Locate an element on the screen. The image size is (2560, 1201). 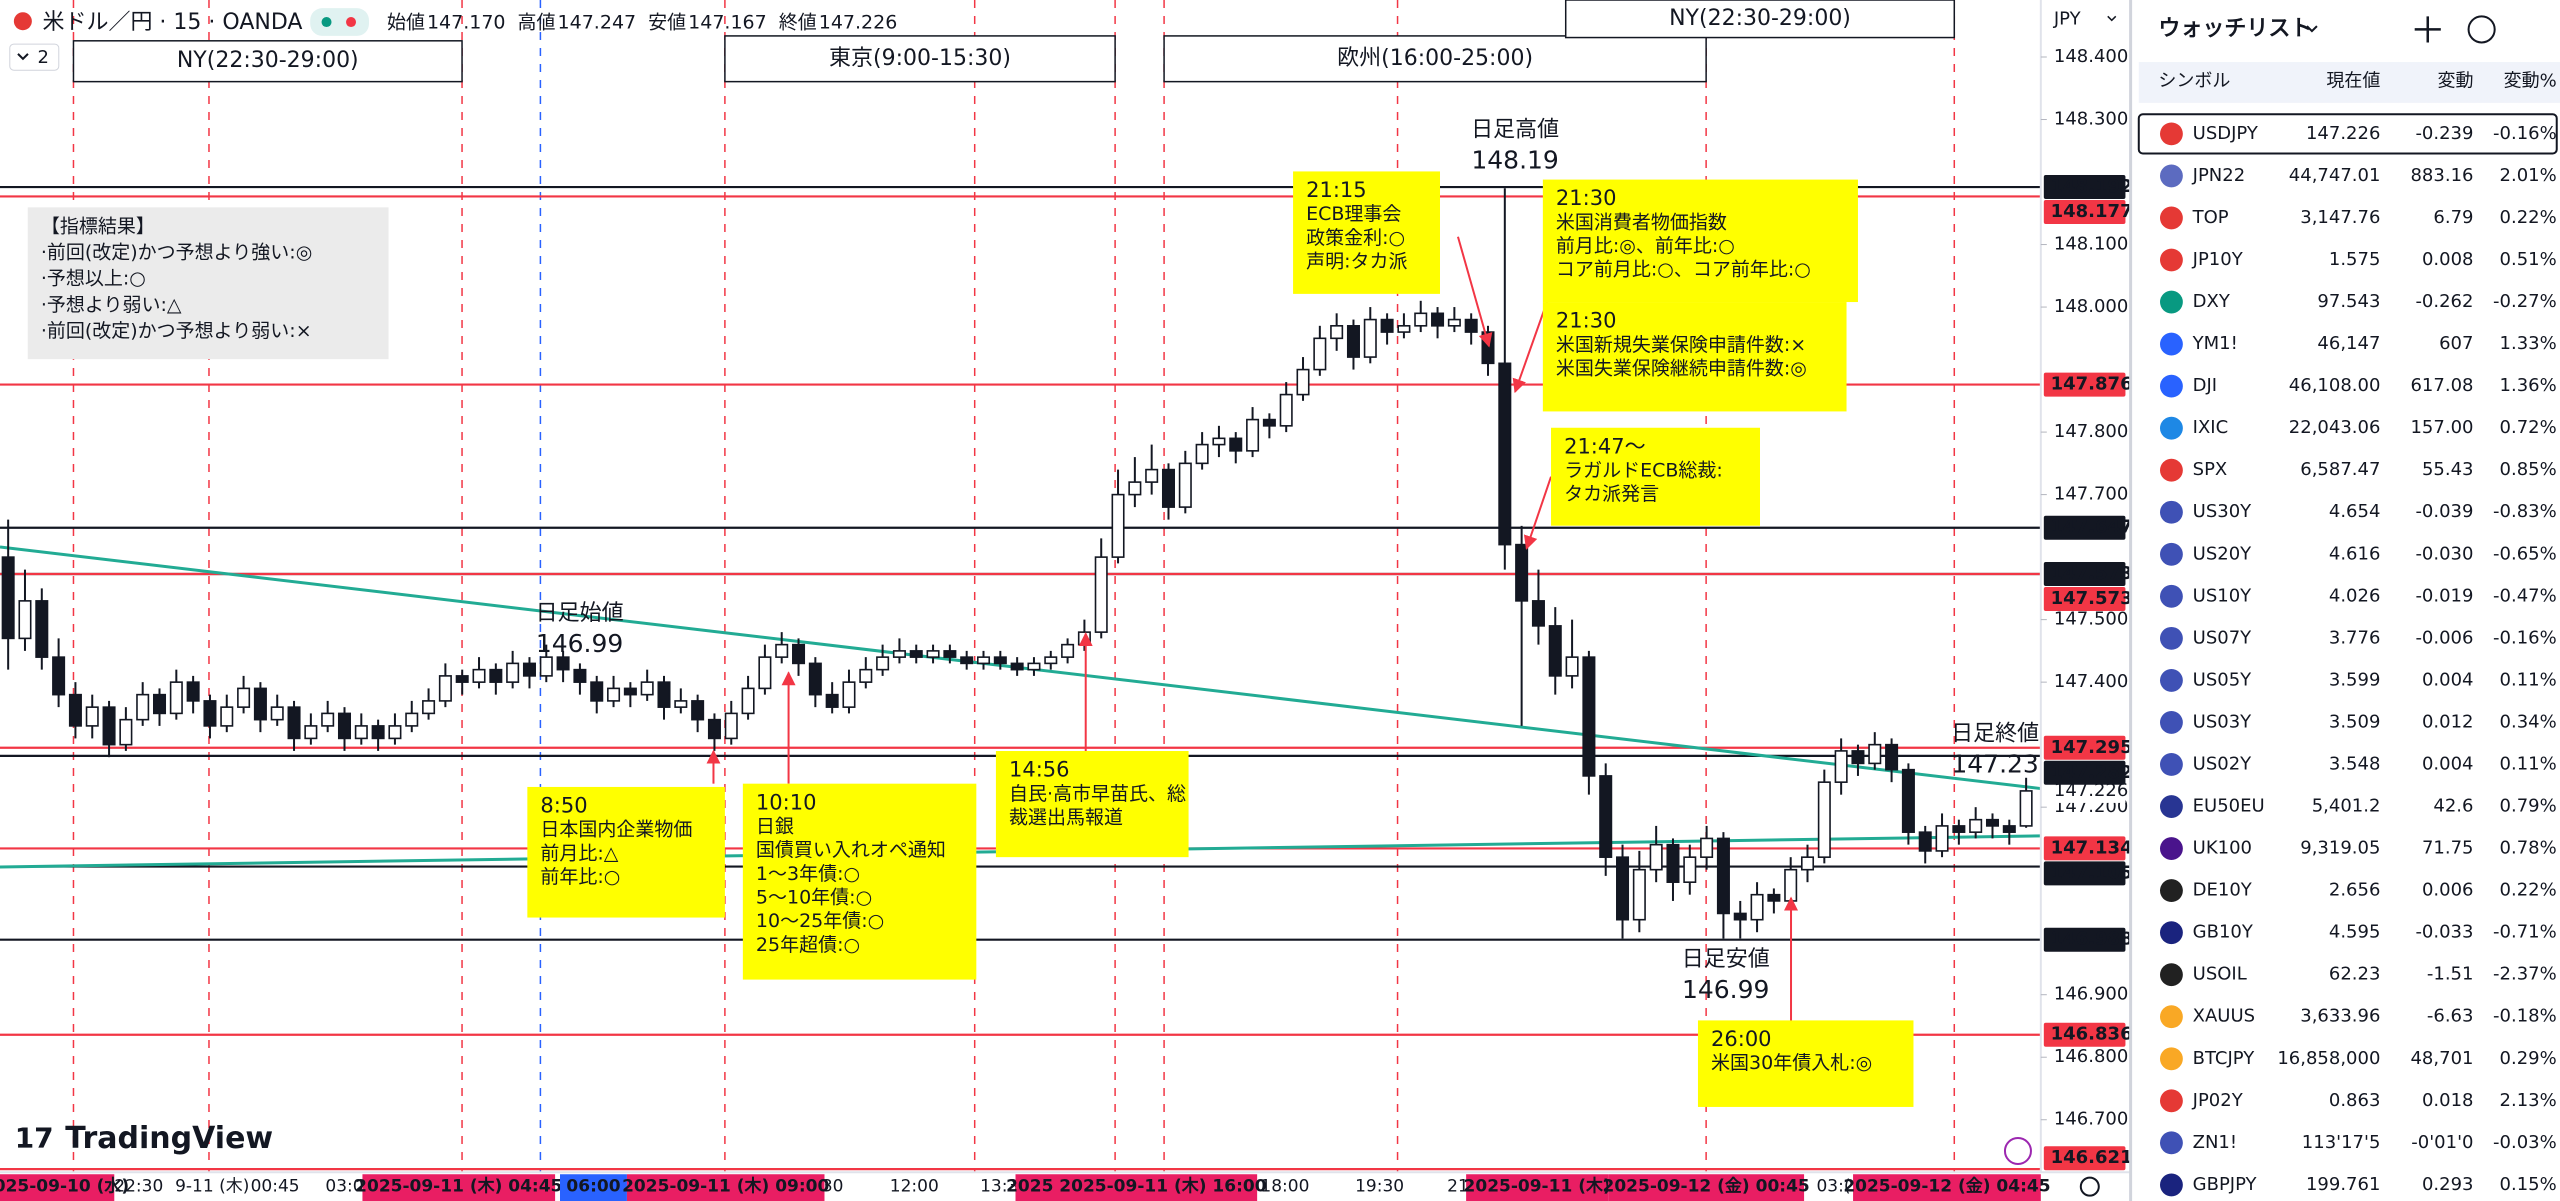
price: 199.761 is located at coordinates (2343, 1184).